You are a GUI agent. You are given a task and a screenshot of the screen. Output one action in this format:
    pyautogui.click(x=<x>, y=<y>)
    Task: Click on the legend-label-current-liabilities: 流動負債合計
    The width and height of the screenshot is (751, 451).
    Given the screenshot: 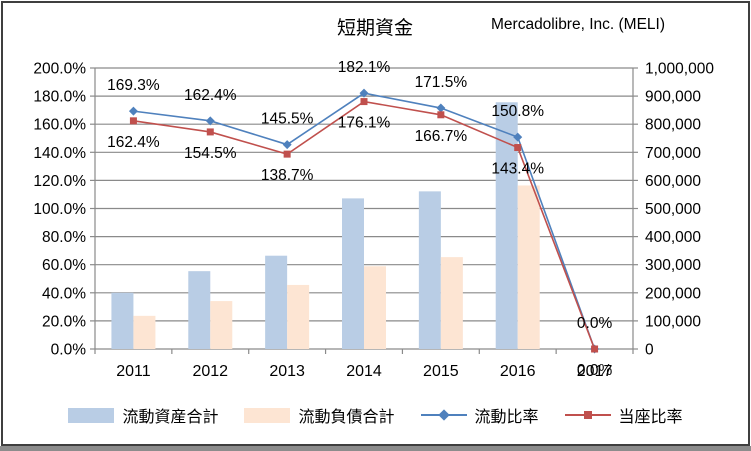 What is the action you would take?
    pyautogui.click(x=346, y=417)
    